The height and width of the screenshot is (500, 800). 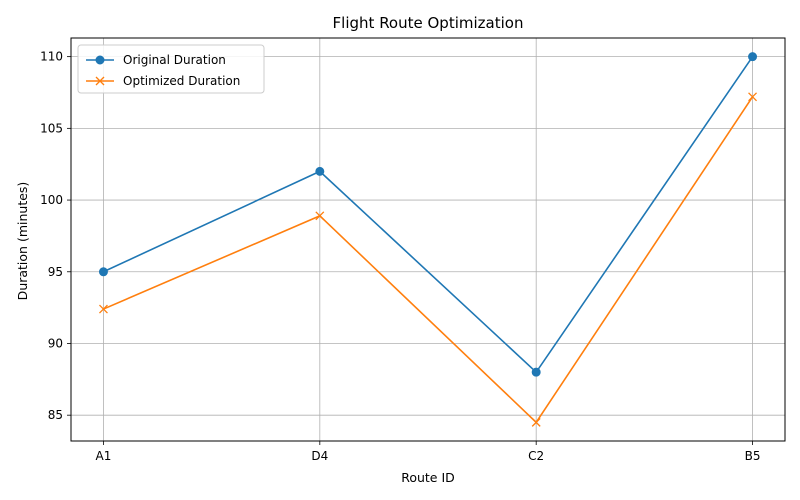 What do you see at coordinates (55, 343) in the screenshot?
I see `y-tick-label: 90` at bounding box center [55, 343].